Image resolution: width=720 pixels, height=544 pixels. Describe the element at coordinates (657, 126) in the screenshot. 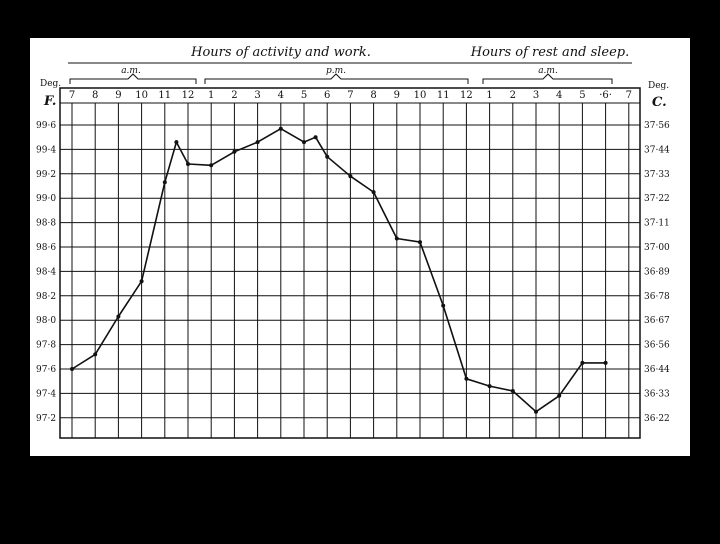

I see `y-tick-label-c: 37·56` at that location.